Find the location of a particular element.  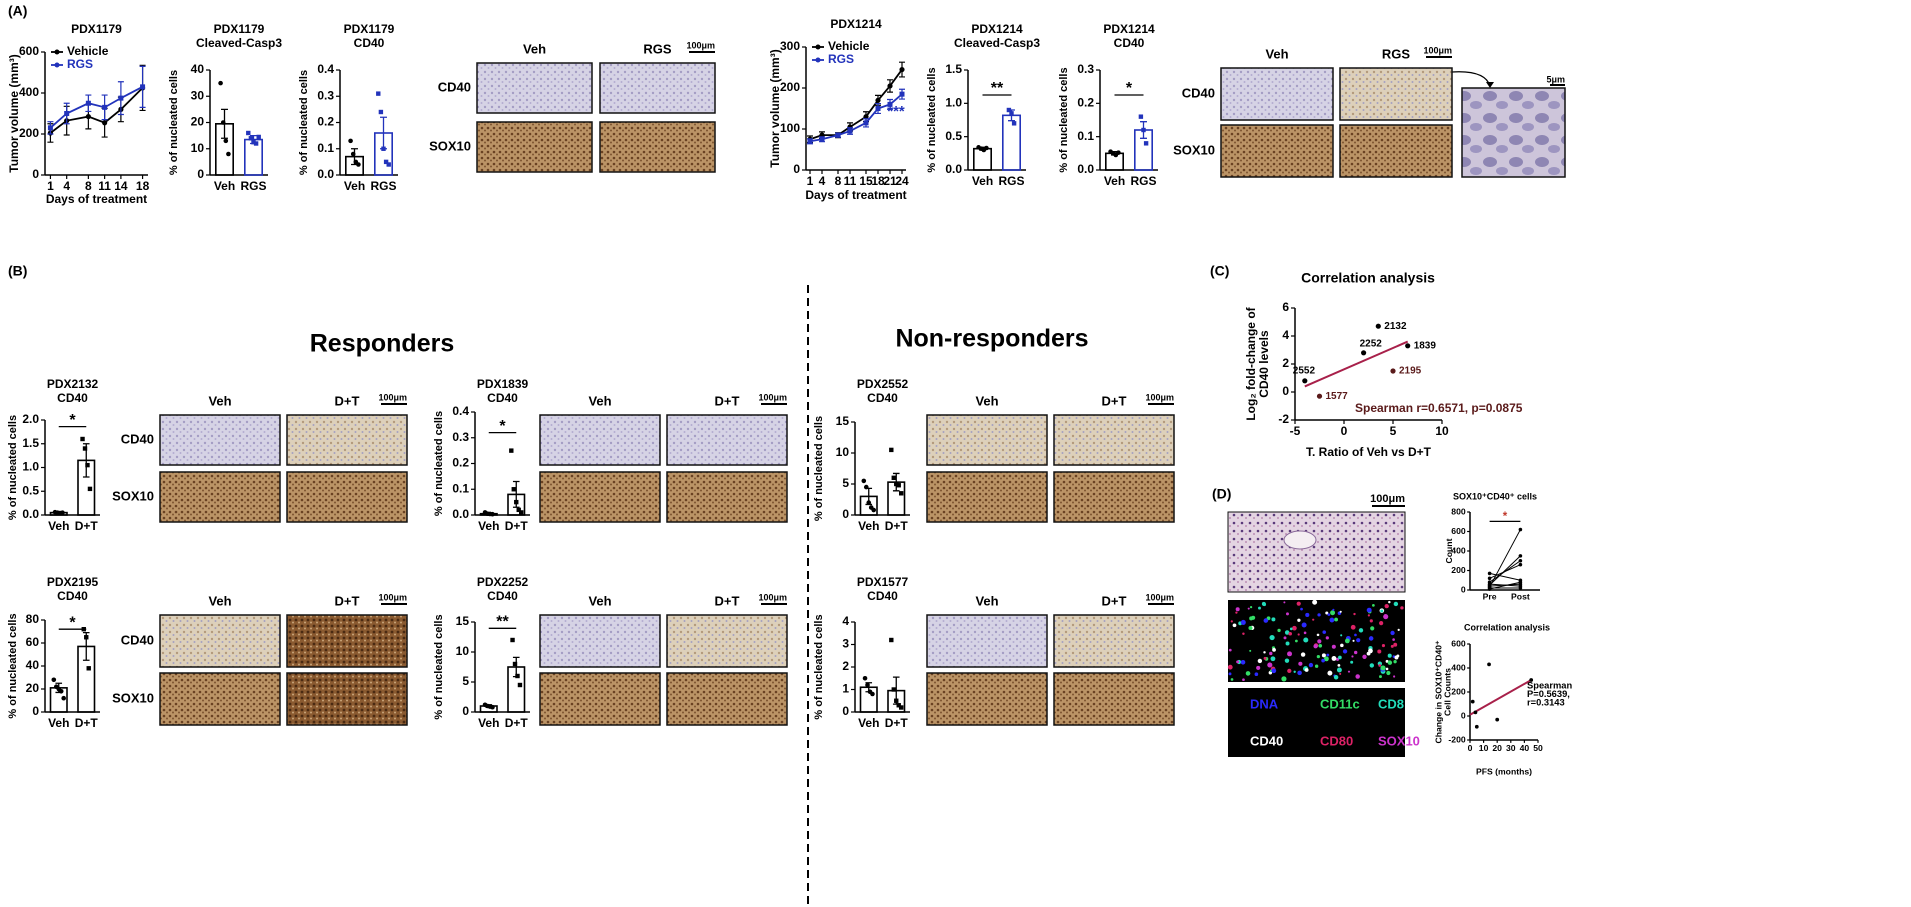

significance-label: ** is located at coordinates (502, 622).